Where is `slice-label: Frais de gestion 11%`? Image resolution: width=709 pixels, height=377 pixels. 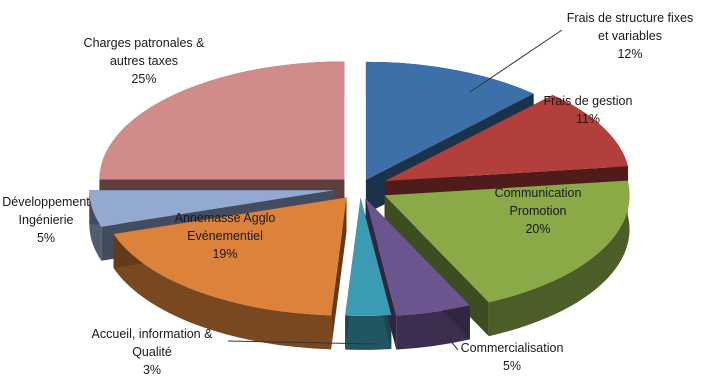 slice-label: Frais de gestion 11% is located at coordinates (588, 110).